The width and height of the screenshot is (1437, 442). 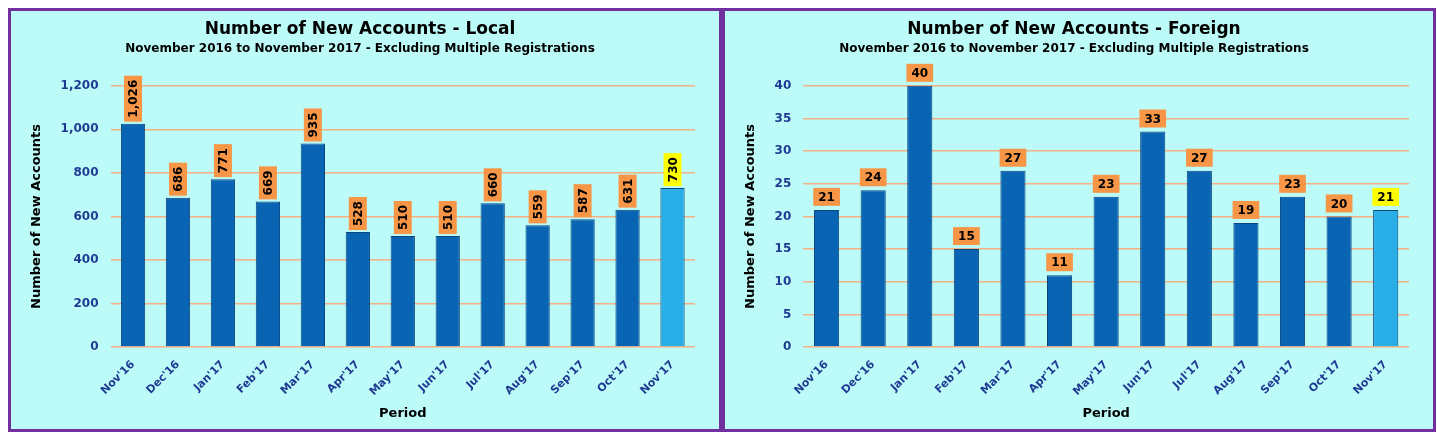 What do you see at coordinates (86, 215) in the screenshot?
I see `y-tick-label: 600` at bounding box center [86, 215].